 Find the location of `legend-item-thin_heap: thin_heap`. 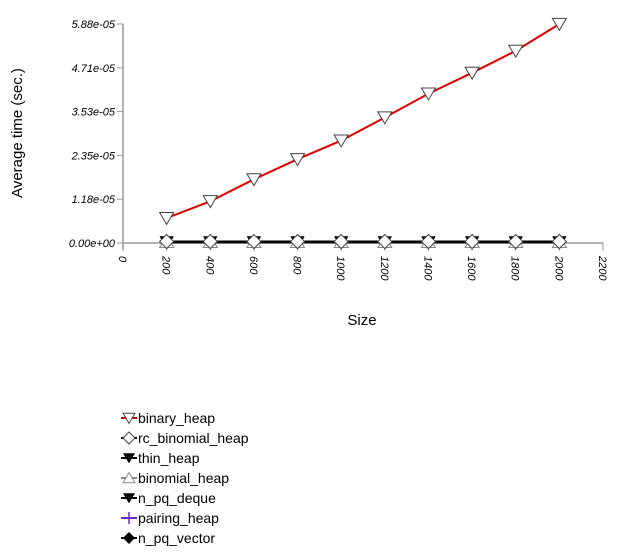

legend-item-thin_heap: thin_heap is located at coordinates (160, 458).